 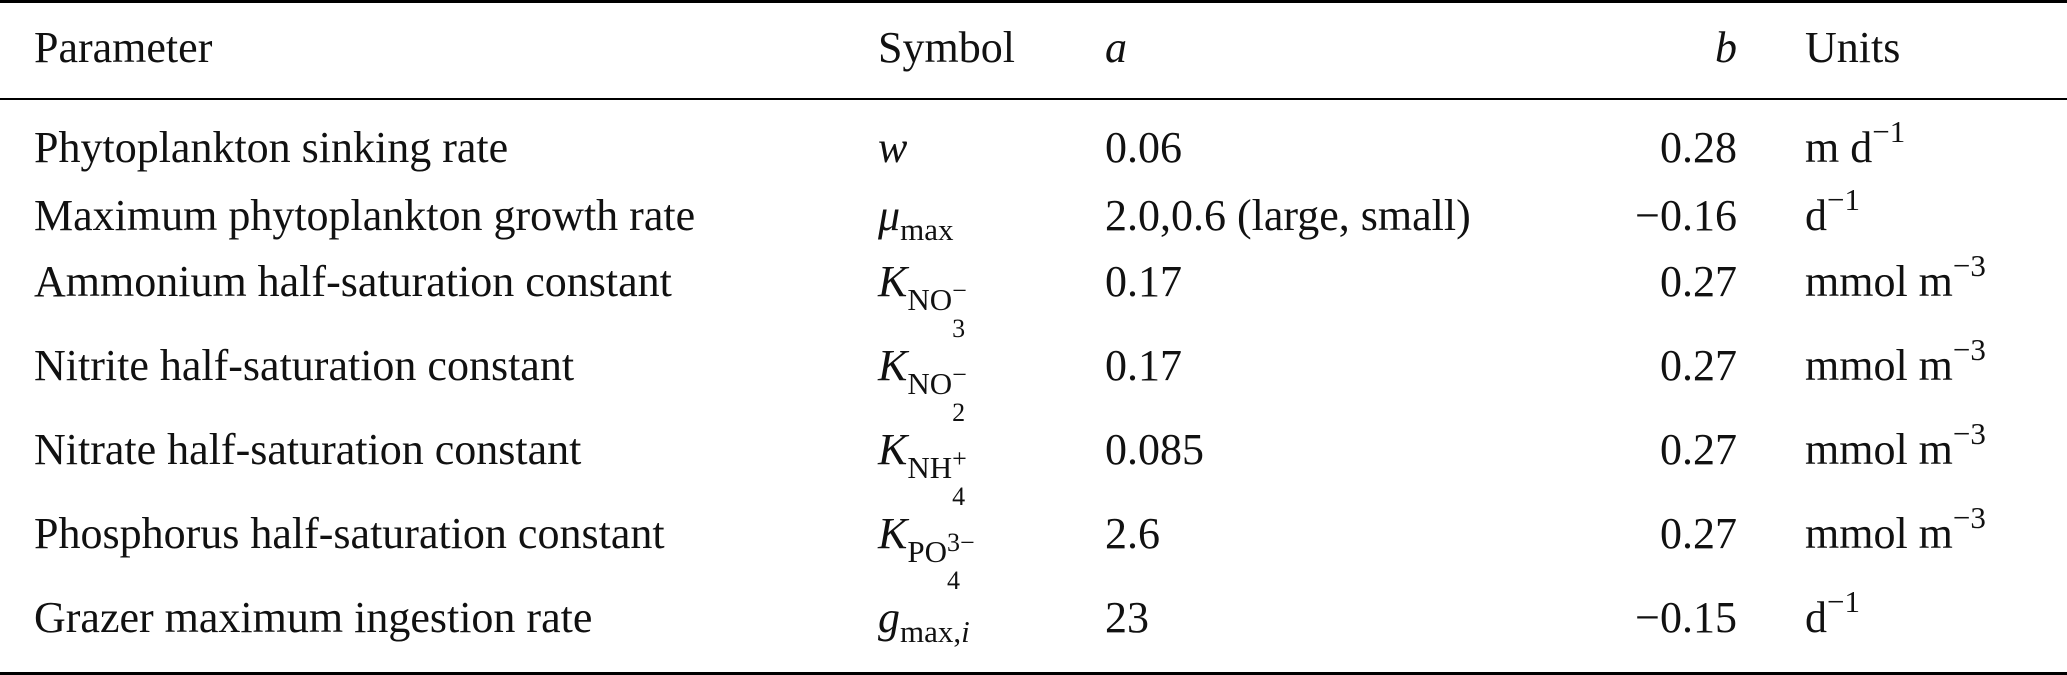 What do you see at coordinates (889, 617) in the screenshot?
I see `symbol-base: g` at bounding box center [889, 617].